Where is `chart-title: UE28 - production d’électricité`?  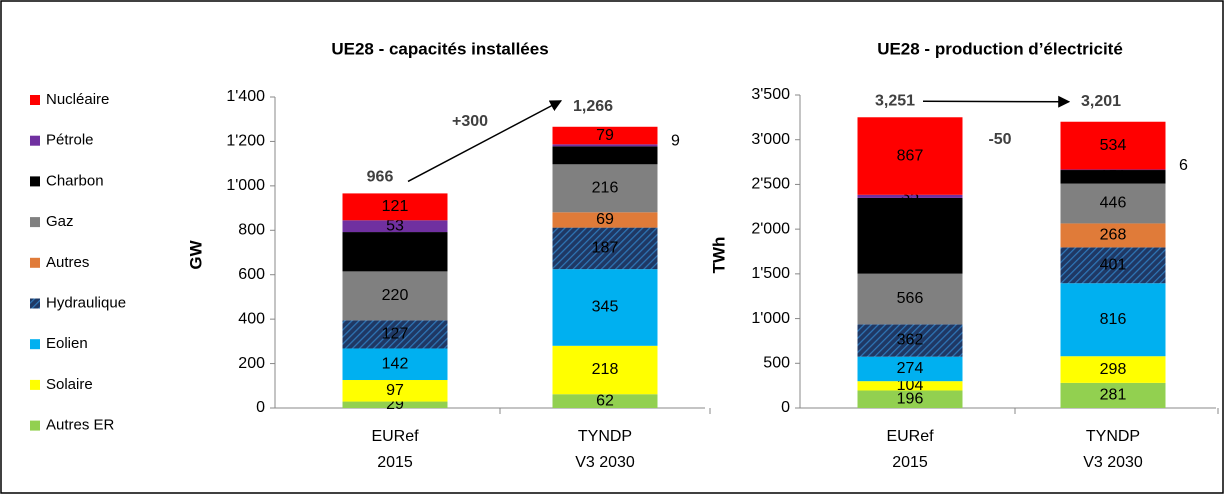
chart-title: UE28 - production d’électricité is located at coordinates (1000, 48).